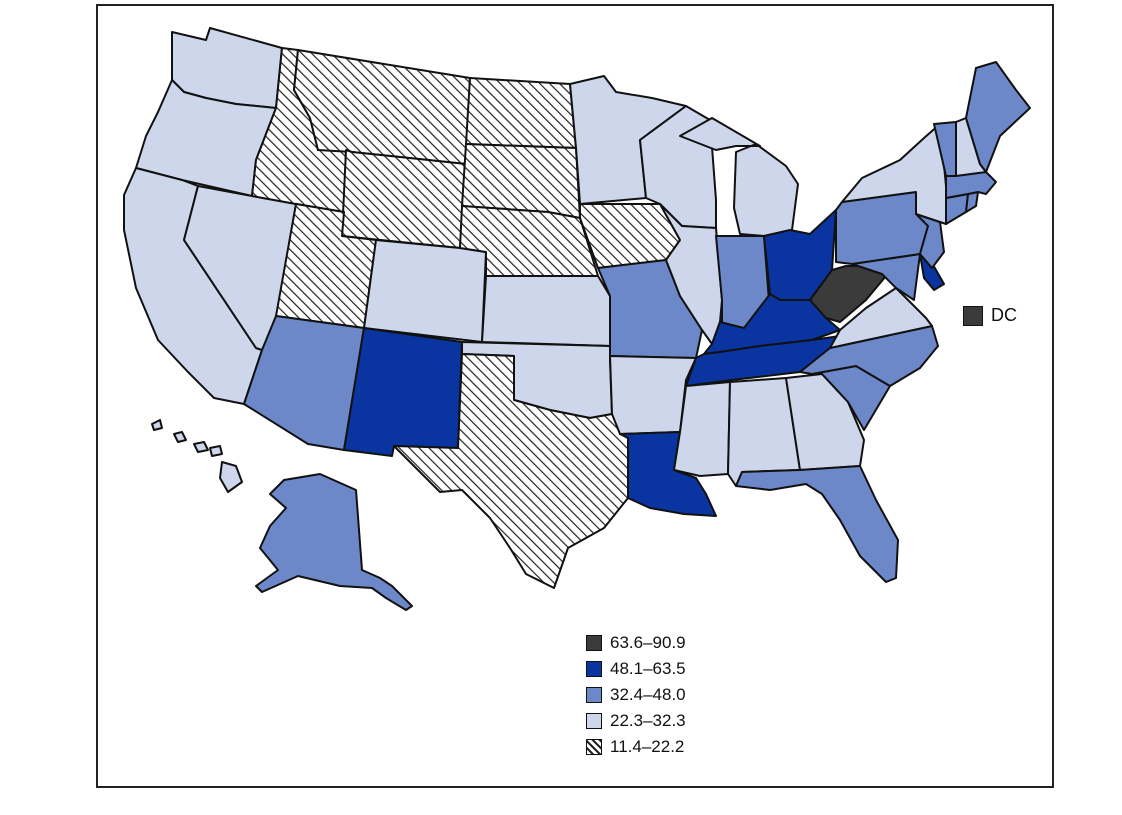  What do you see at coordinates (546, 311) in the screenshot?
I see `state-KS` at bounding box center [546, 311].